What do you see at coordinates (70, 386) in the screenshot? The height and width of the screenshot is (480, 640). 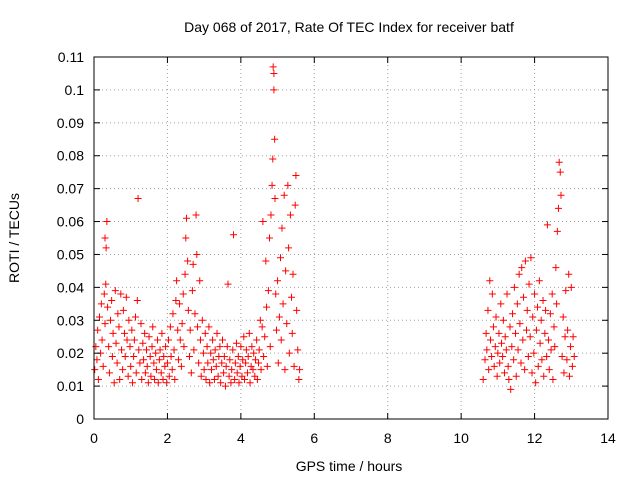 I see `y-tick-label: 0.01` at bounding box center [70, 386].